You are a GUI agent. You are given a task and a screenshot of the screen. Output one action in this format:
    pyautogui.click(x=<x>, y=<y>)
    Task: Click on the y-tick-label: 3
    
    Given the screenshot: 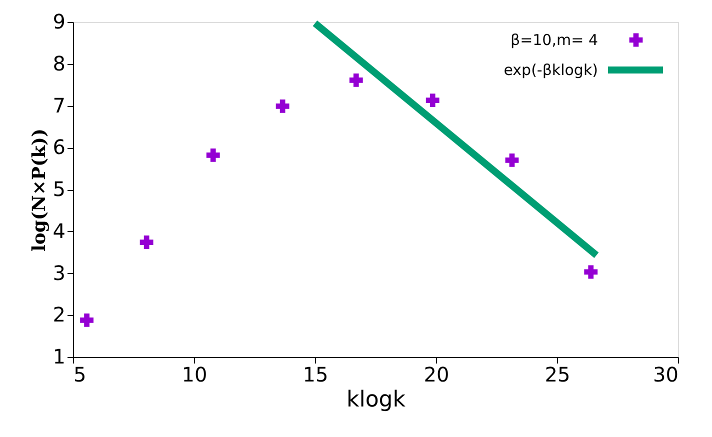 What is the action you would take?
    pyautogui.click(x=59, y=272)
    